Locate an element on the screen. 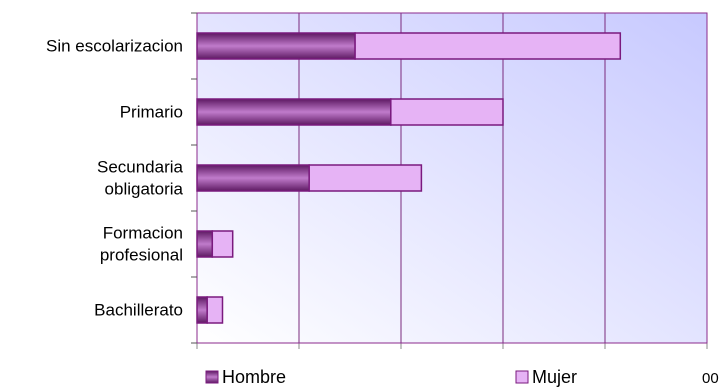 This screenshot has width=727, height=390. category-label: obligatoria is located at coordinates (144, 189).